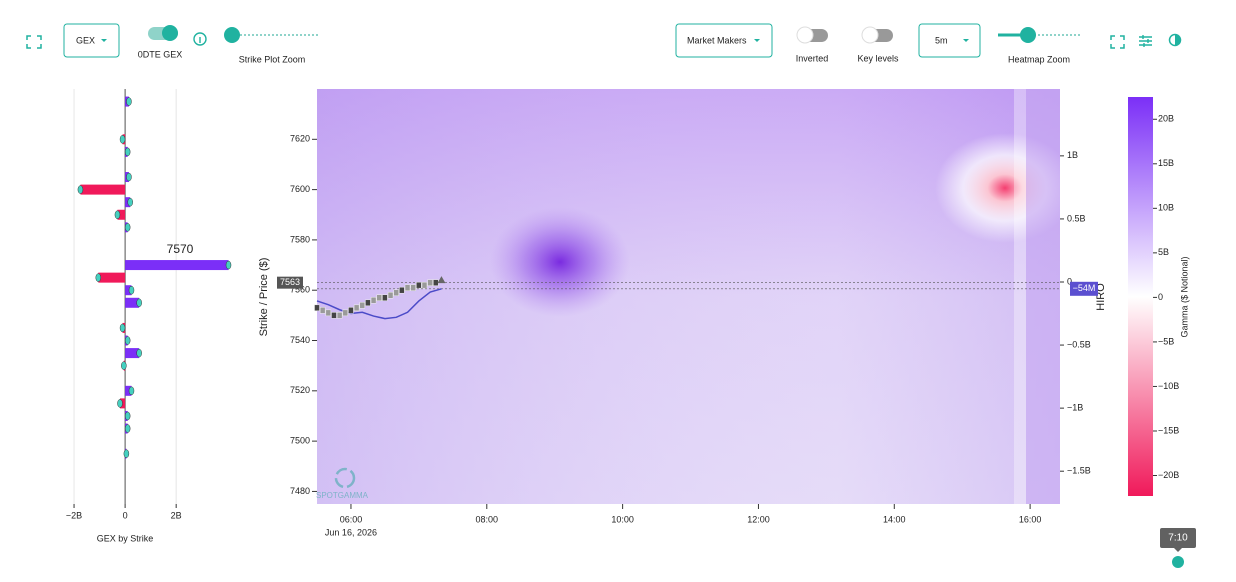 The image size is (1236, 582). Describe the element at coordinates (290, 282) in the screenshot. I see `price-badge-text: 7563` at that location.